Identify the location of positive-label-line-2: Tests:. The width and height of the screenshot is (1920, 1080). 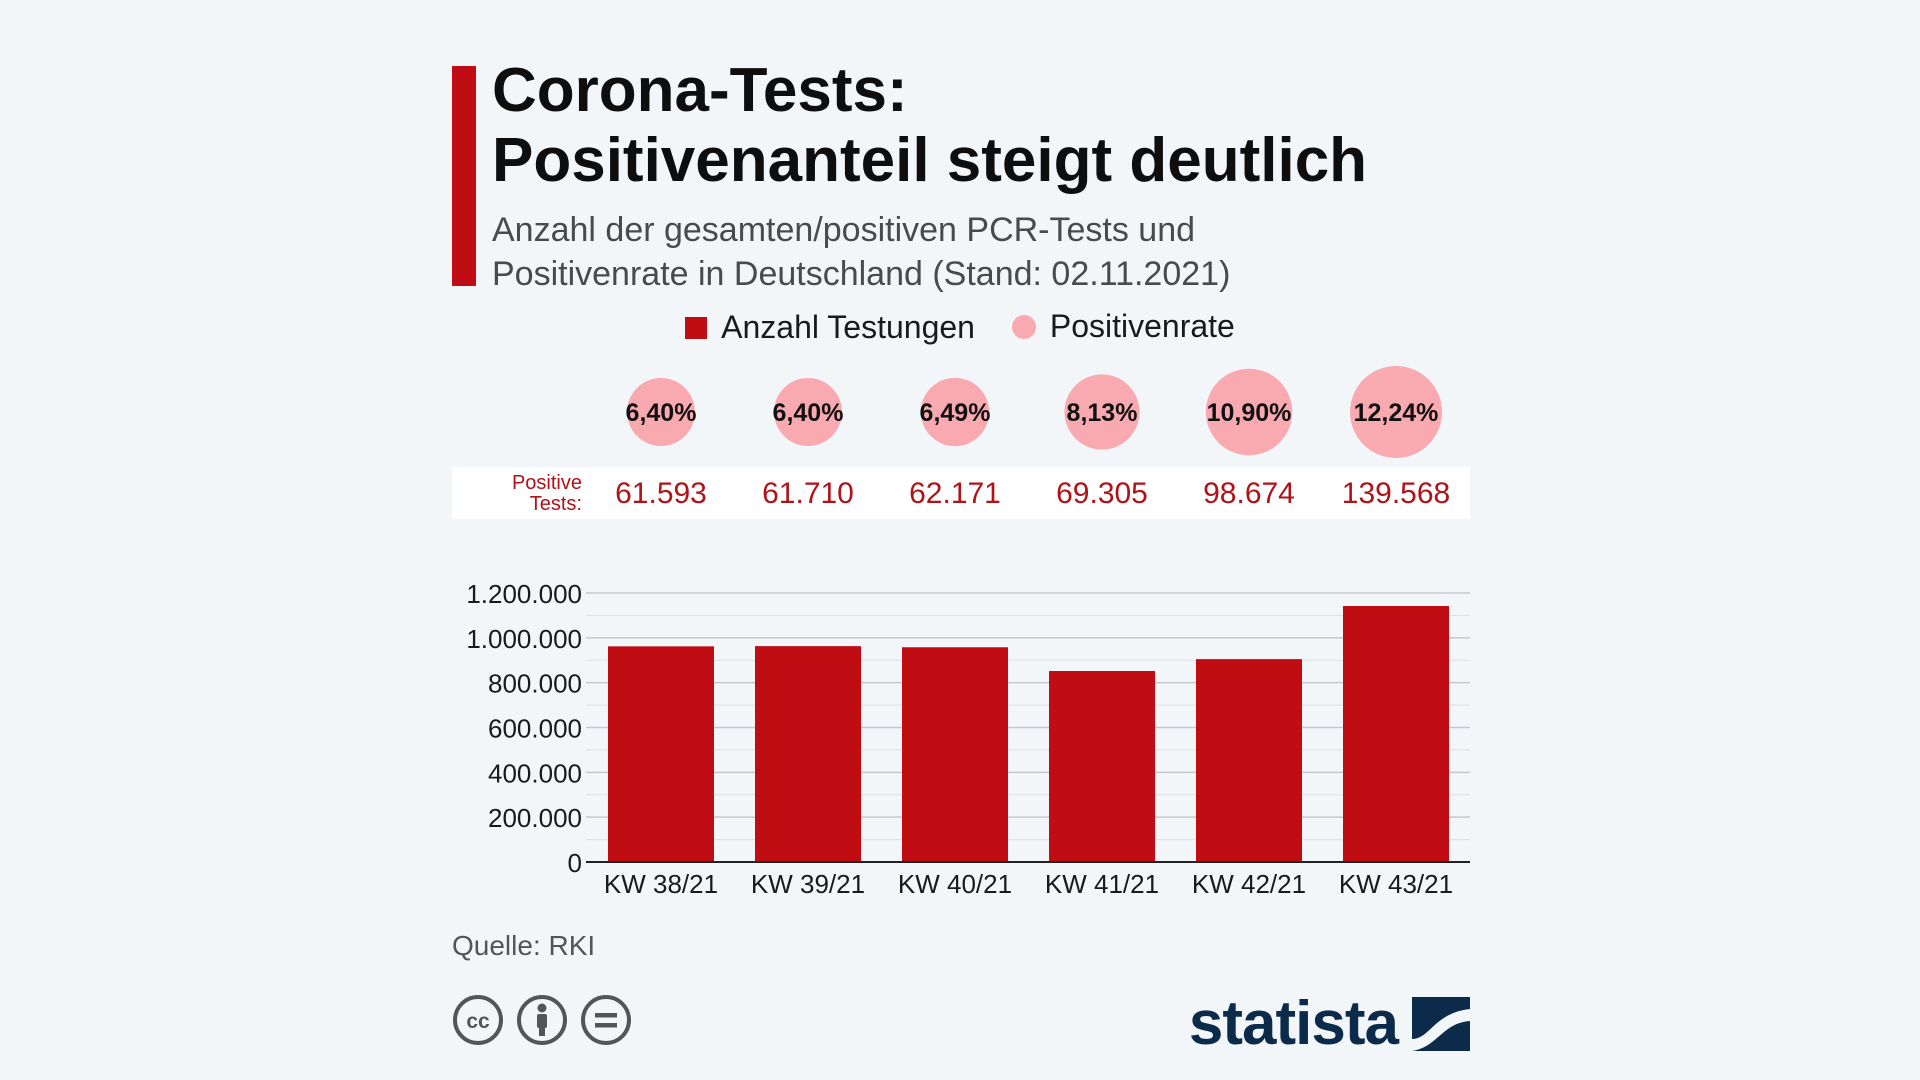
(555, 504).